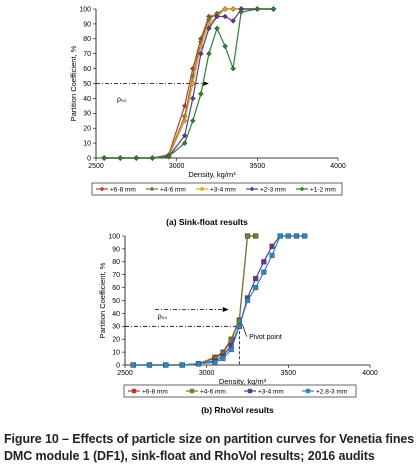 This screenshot has width=419, height=474. What do you see at coordinates (245, 330) in the screenshot?
I see `pivot-pointer` at bounding box center [245, 330].